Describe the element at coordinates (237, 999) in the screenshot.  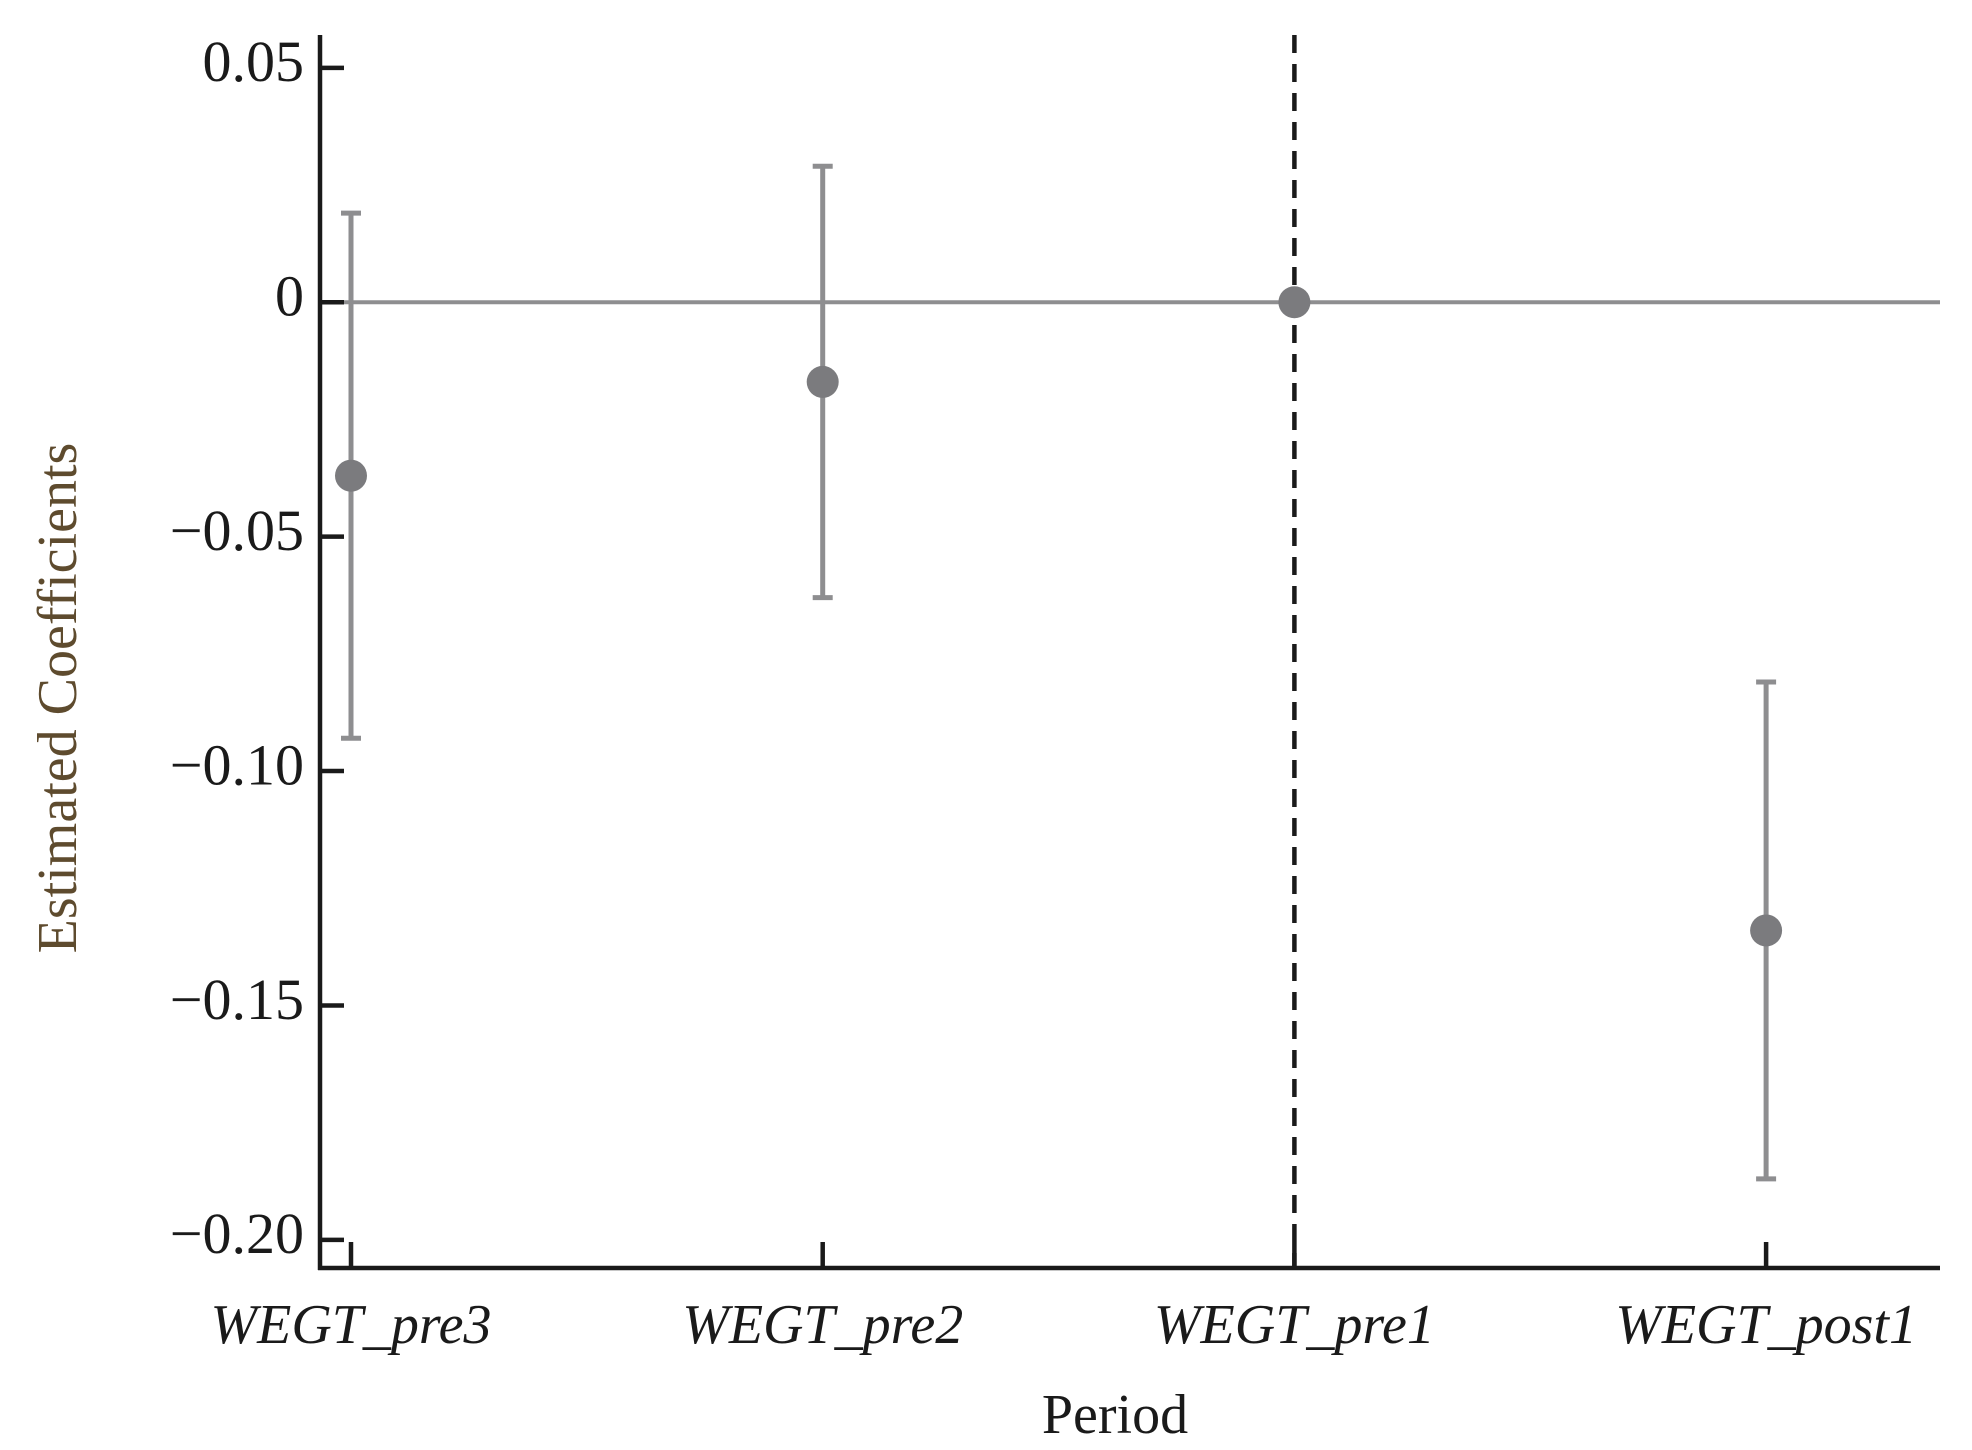
I see `y-tick-label: −0.15` at that location.